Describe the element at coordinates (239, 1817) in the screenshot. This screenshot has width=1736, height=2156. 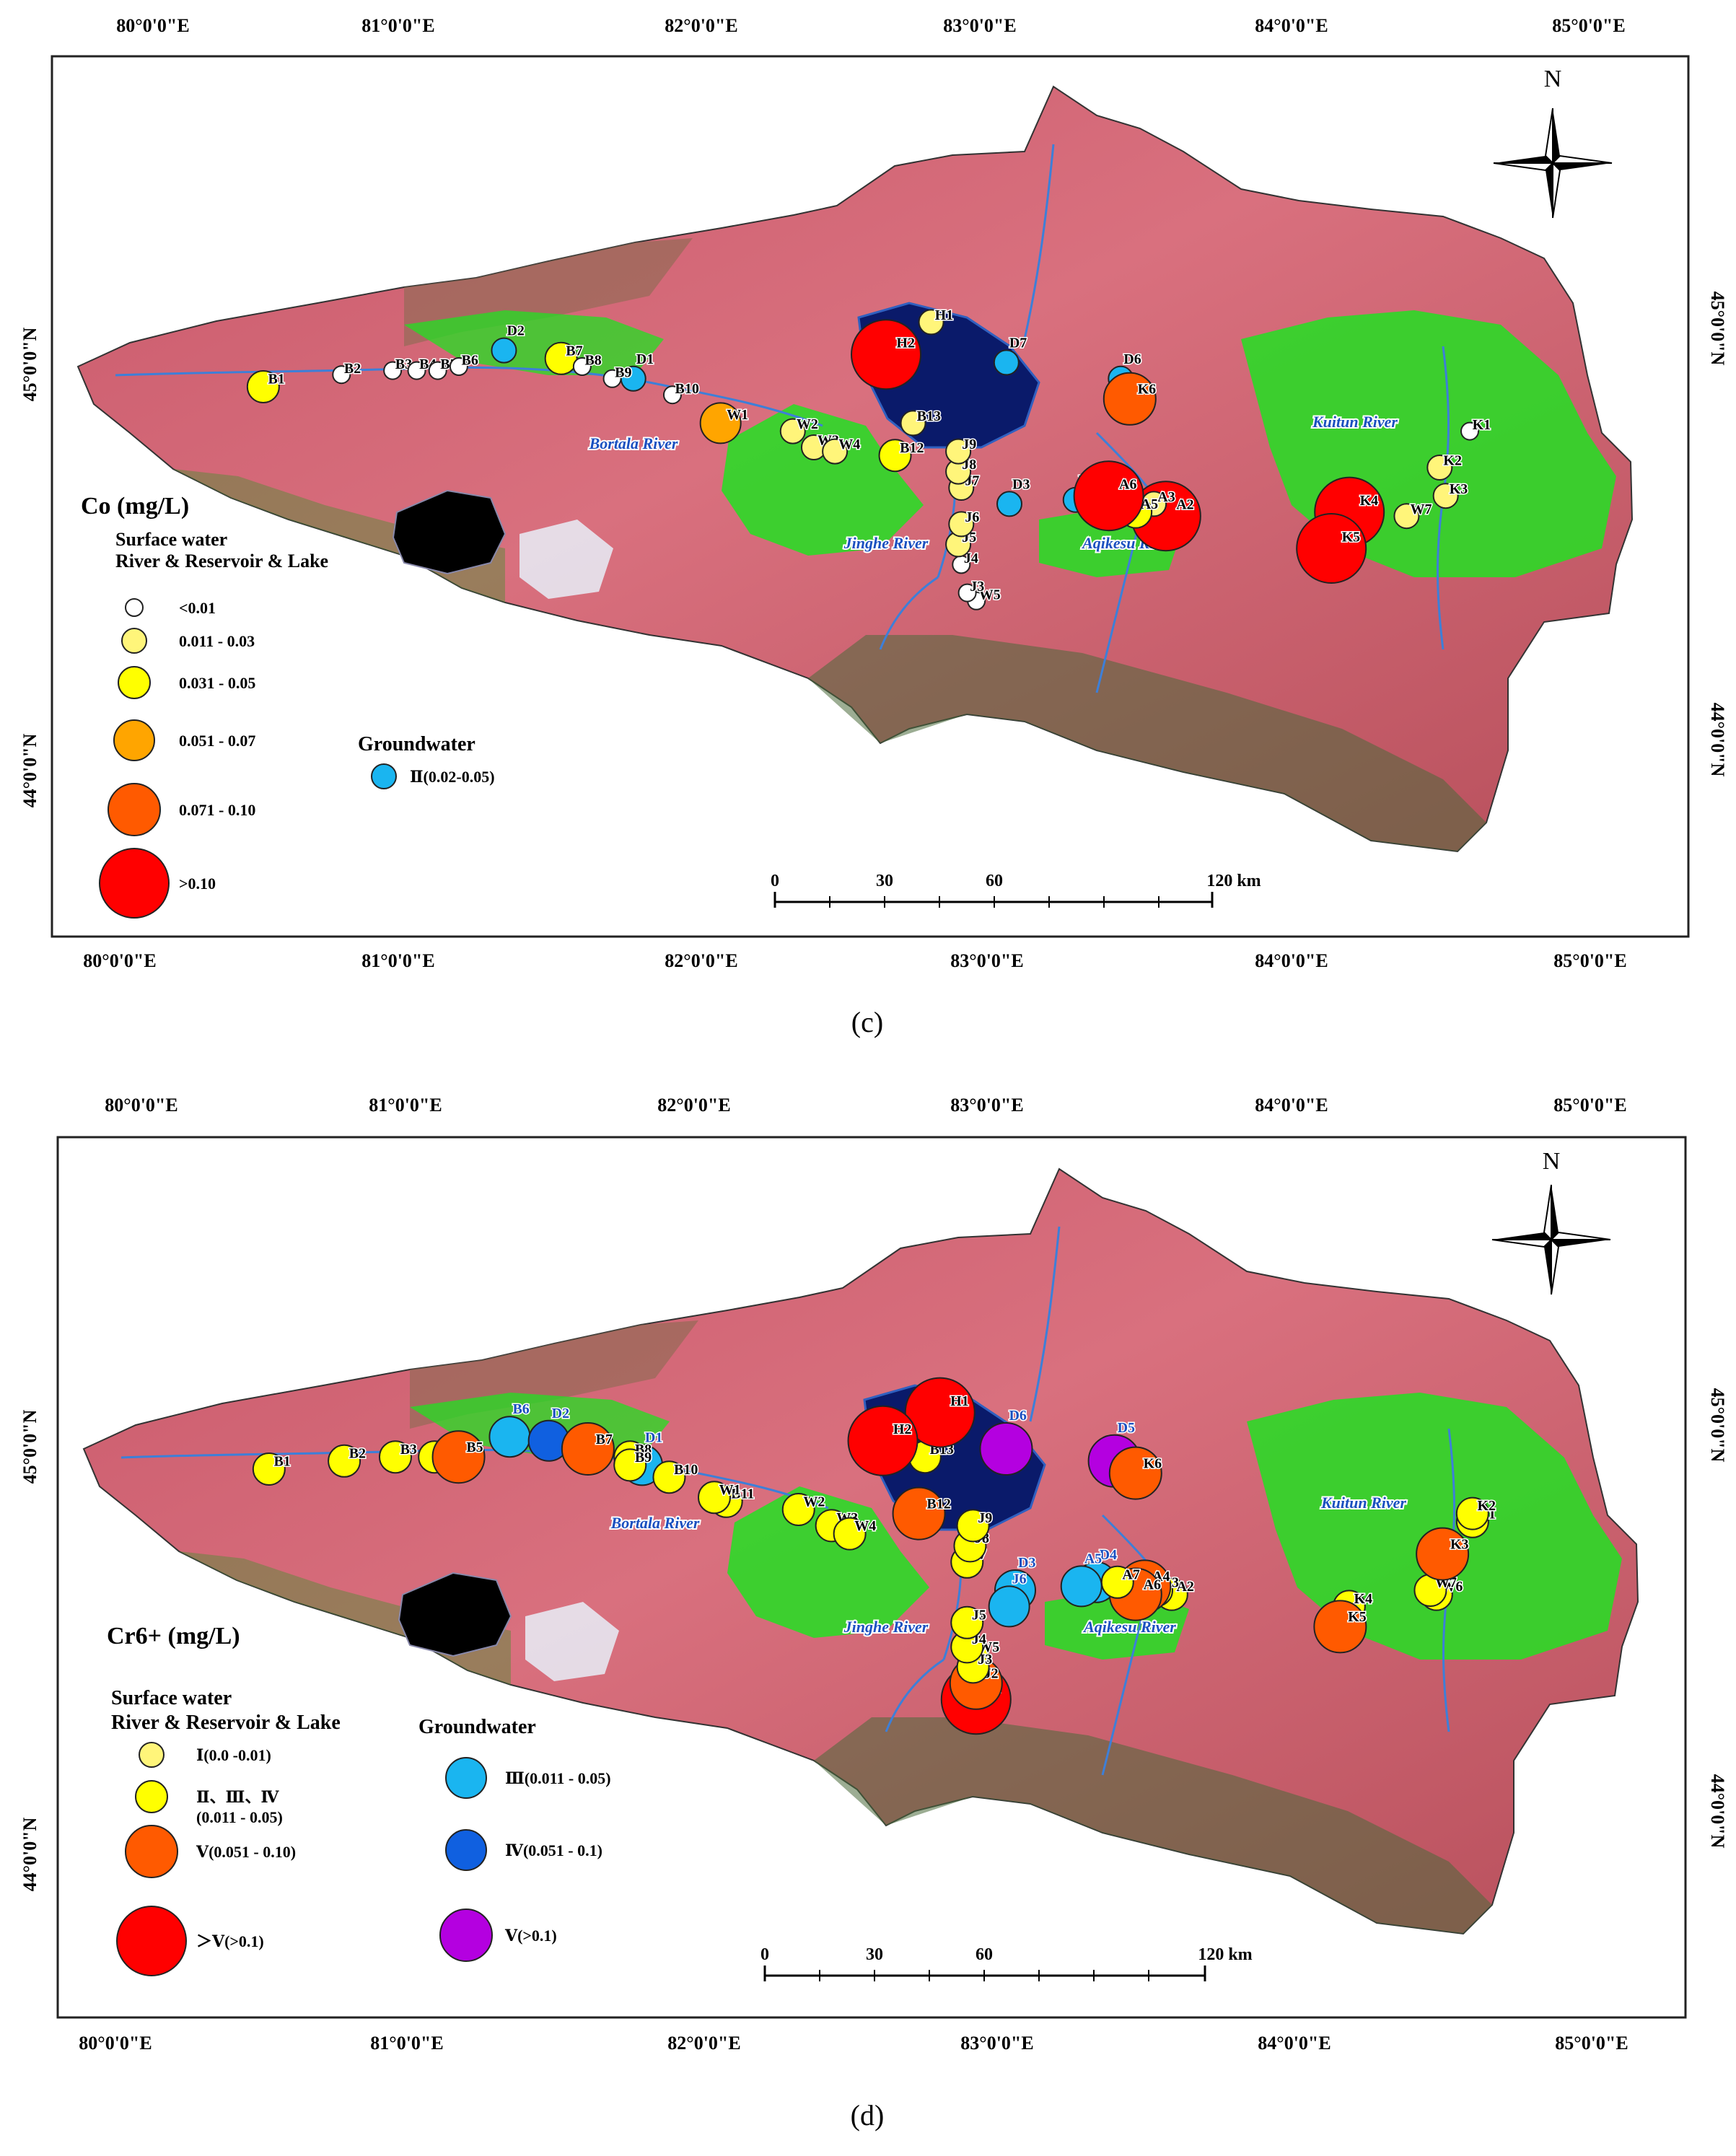
I see `legend-label: (0.011 - 0.05)` at that location.